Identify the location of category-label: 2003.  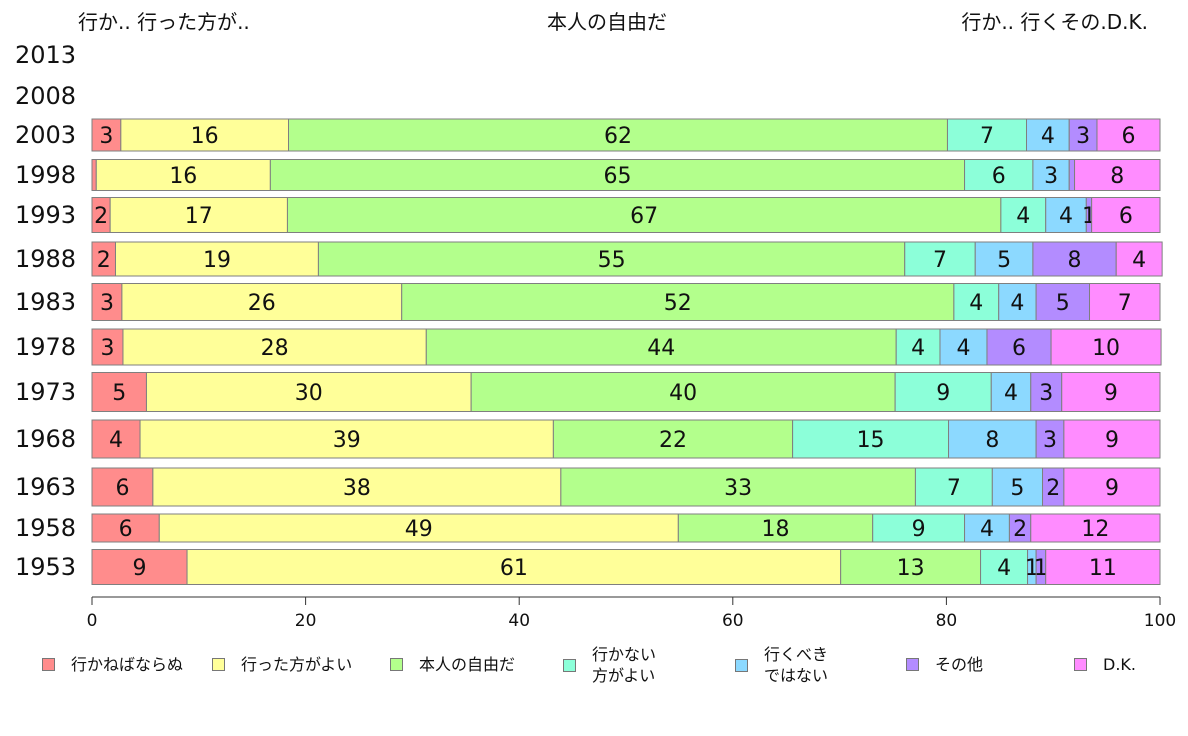
(45, 135).